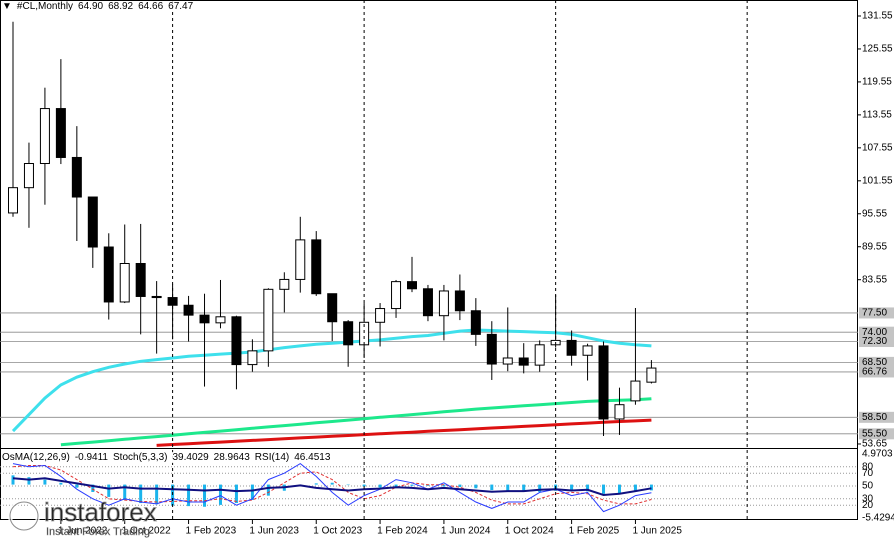  What do you see at coordinates (181, 6) in the screenshot?
I see `ohlc-close: 67.47` at bounding box center [181, 6].